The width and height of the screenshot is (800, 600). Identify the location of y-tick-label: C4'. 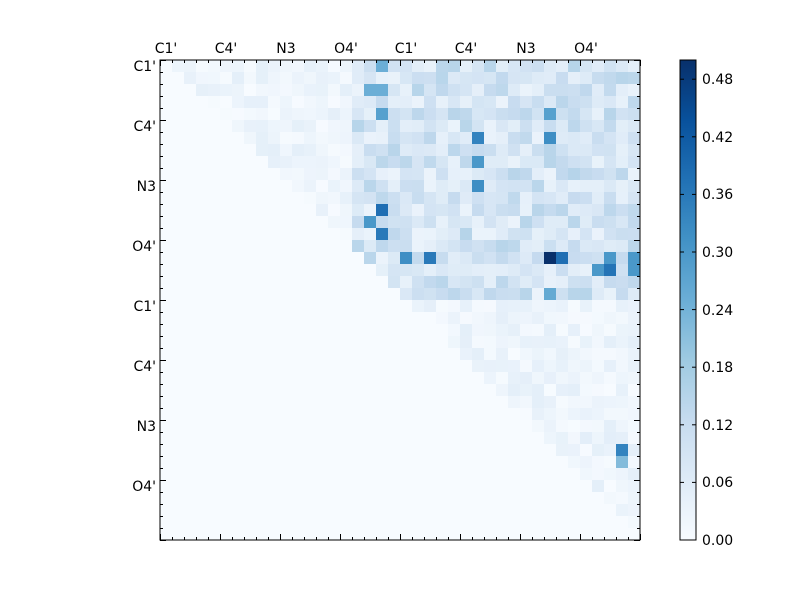
(144, 127).